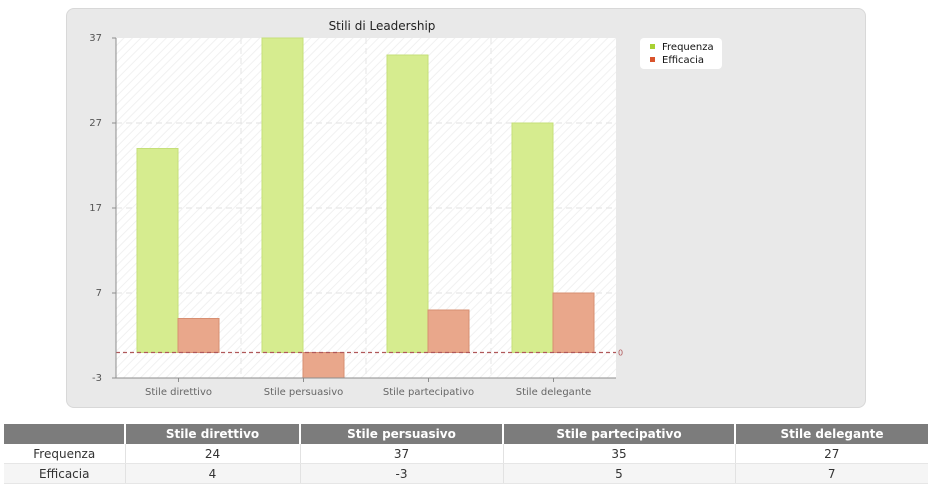 This screenshot has width=928, height=484. Describe the element at coordinates (652, 59) in the screenshot. I see `legend-swatch-efficacia` at that location.